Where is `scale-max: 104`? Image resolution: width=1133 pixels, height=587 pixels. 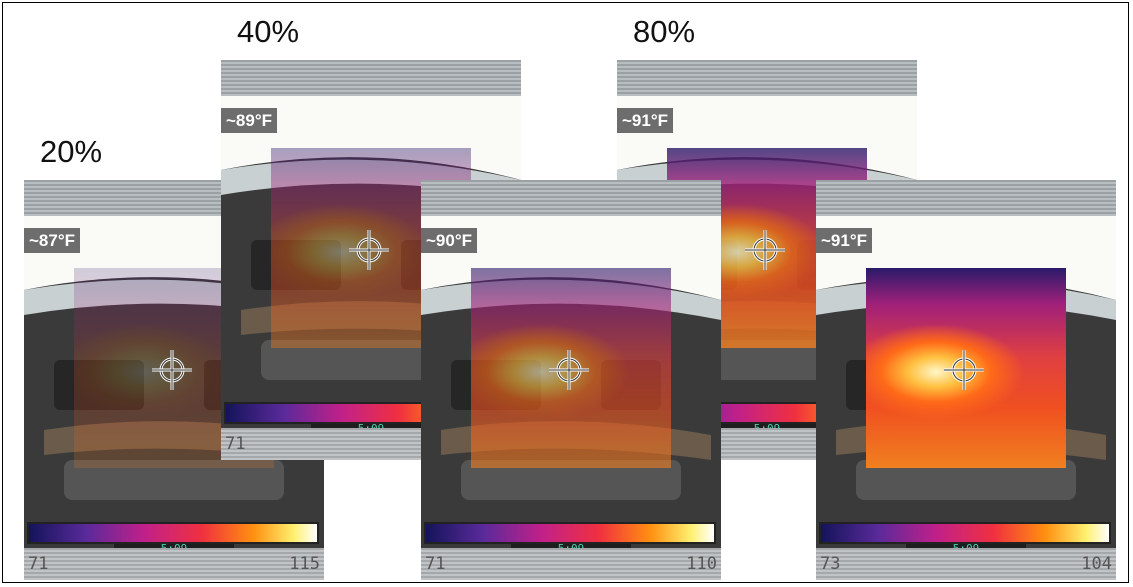 scale-max: 104 is located at coordinates (1096, 564).